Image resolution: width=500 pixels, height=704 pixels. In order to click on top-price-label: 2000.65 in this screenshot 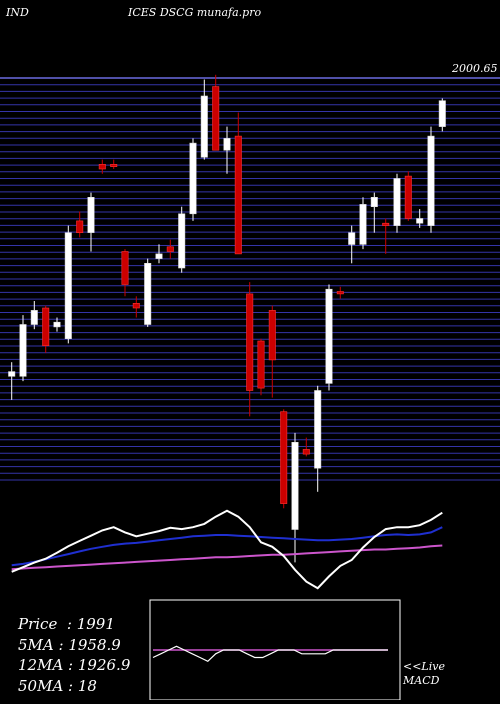, I will do `click(474, 68)`.